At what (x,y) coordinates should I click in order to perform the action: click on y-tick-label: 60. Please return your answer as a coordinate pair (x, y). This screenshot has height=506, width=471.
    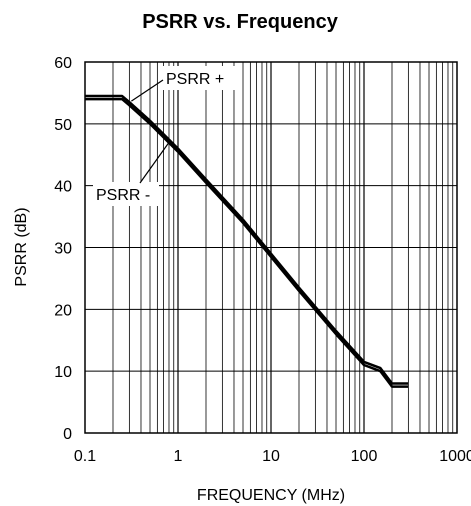
    Looking at the image, I should click on (63, 63).